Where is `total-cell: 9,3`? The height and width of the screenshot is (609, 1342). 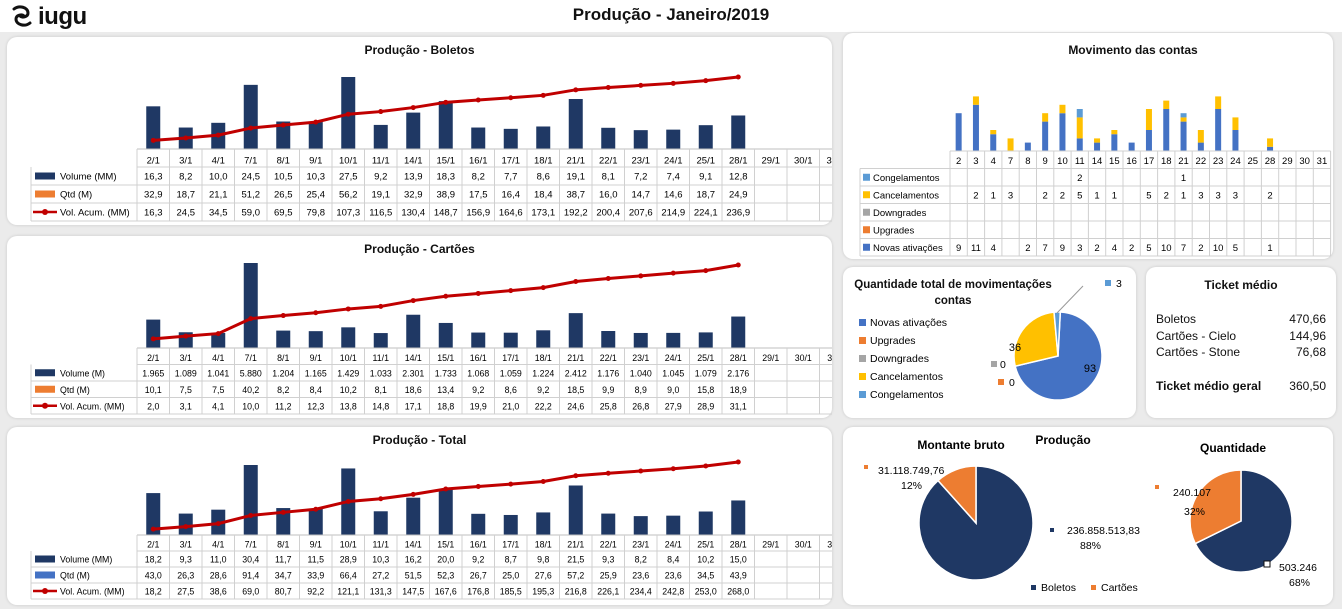 total-cell: 9,3 is located at coordinates (186, 560).